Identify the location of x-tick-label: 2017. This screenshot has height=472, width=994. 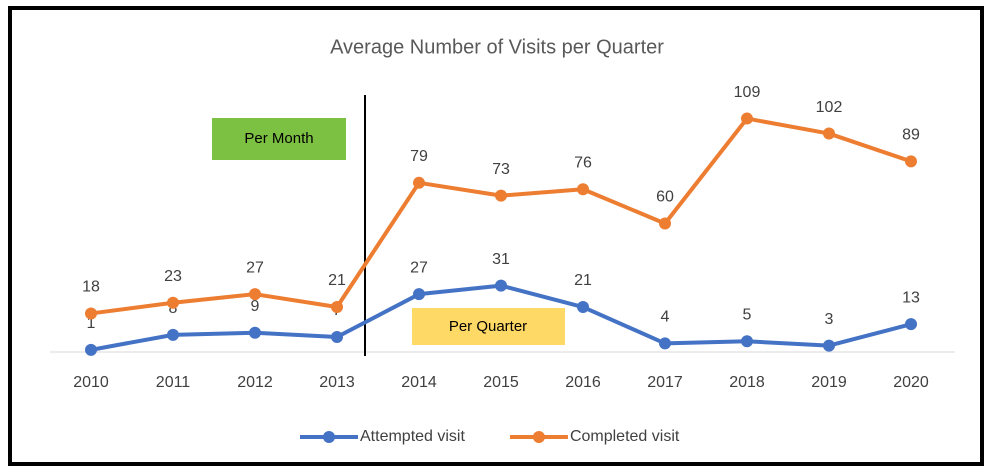
(665, 382).